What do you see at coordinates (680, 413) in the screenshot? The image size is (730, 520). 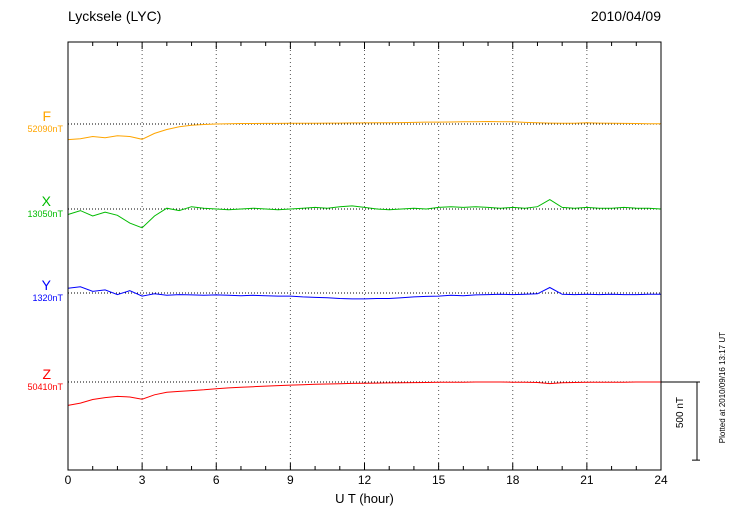 I see `scale-bar-label: 500 nT` at bounding box center [680, 413].